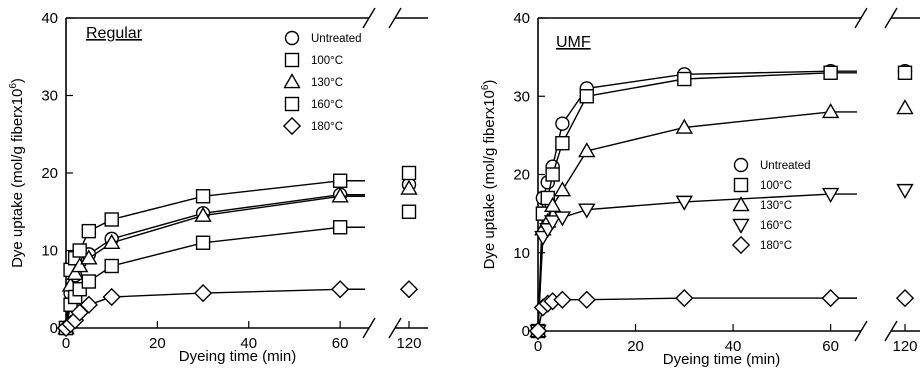 This screenshot has width=920, height=370. What do you see at coordinates (733, 346) in the screenshot?
I see `x-tick-label: 40` at bounding box center [733, 346].